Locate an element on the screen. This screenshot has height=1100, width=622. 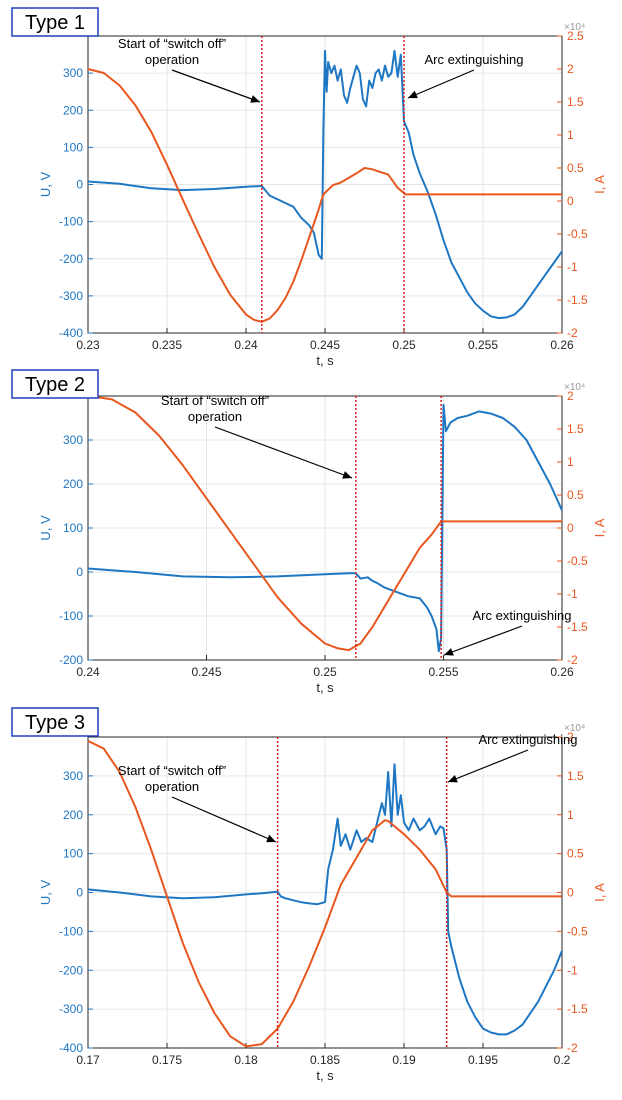
x-tick-label: 0.18 is located at coordinates (246, 1060).